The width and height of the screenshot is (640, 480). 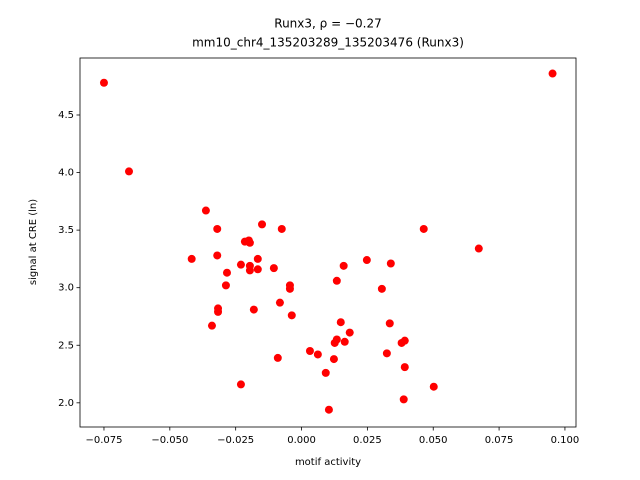 What do you see at coordinates (33, 242) in the screenshot?
I see `y-axis-label: signal at CRE (ln)` at bounding box center [33, 242].